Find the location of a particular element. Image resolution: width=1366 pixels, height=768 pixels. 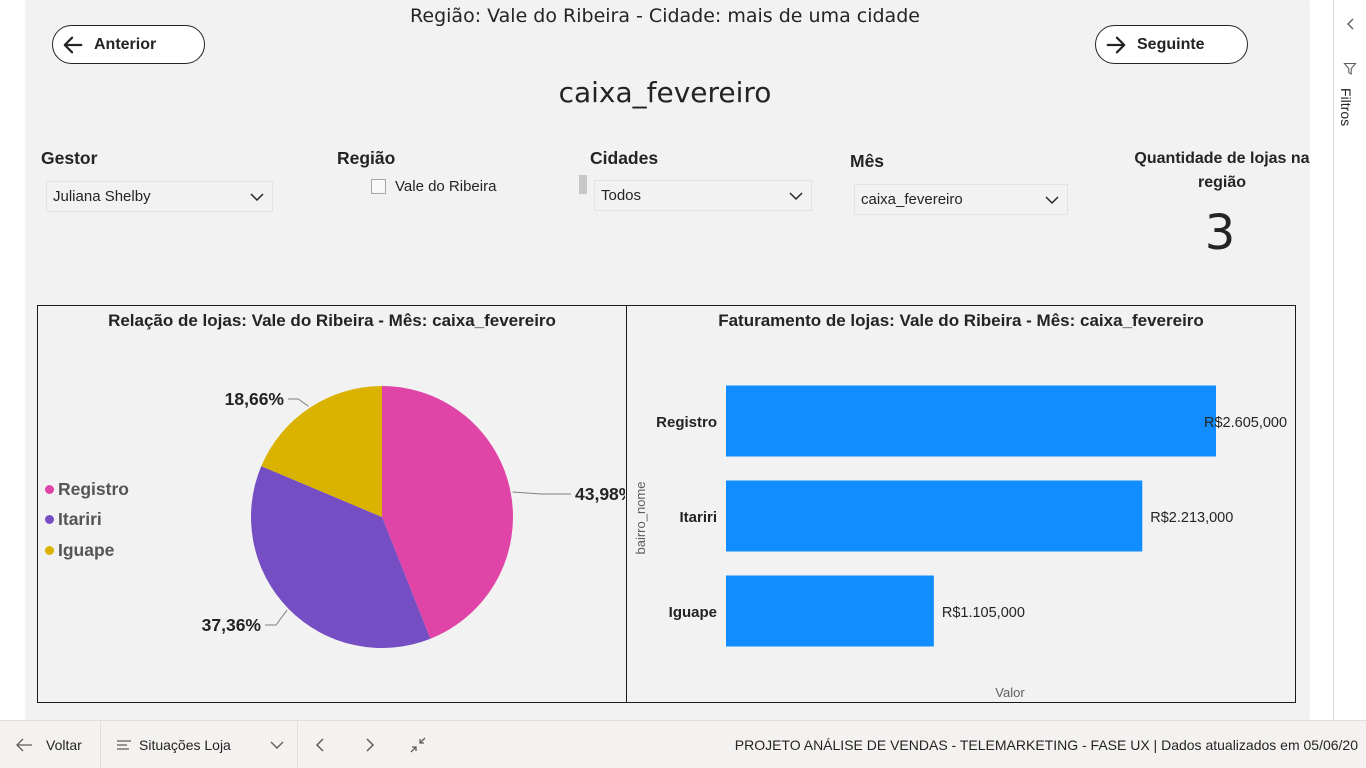

regiao-option-vale-do-ribeira: Vale do Ribeira is located at coordinates (433, 186).